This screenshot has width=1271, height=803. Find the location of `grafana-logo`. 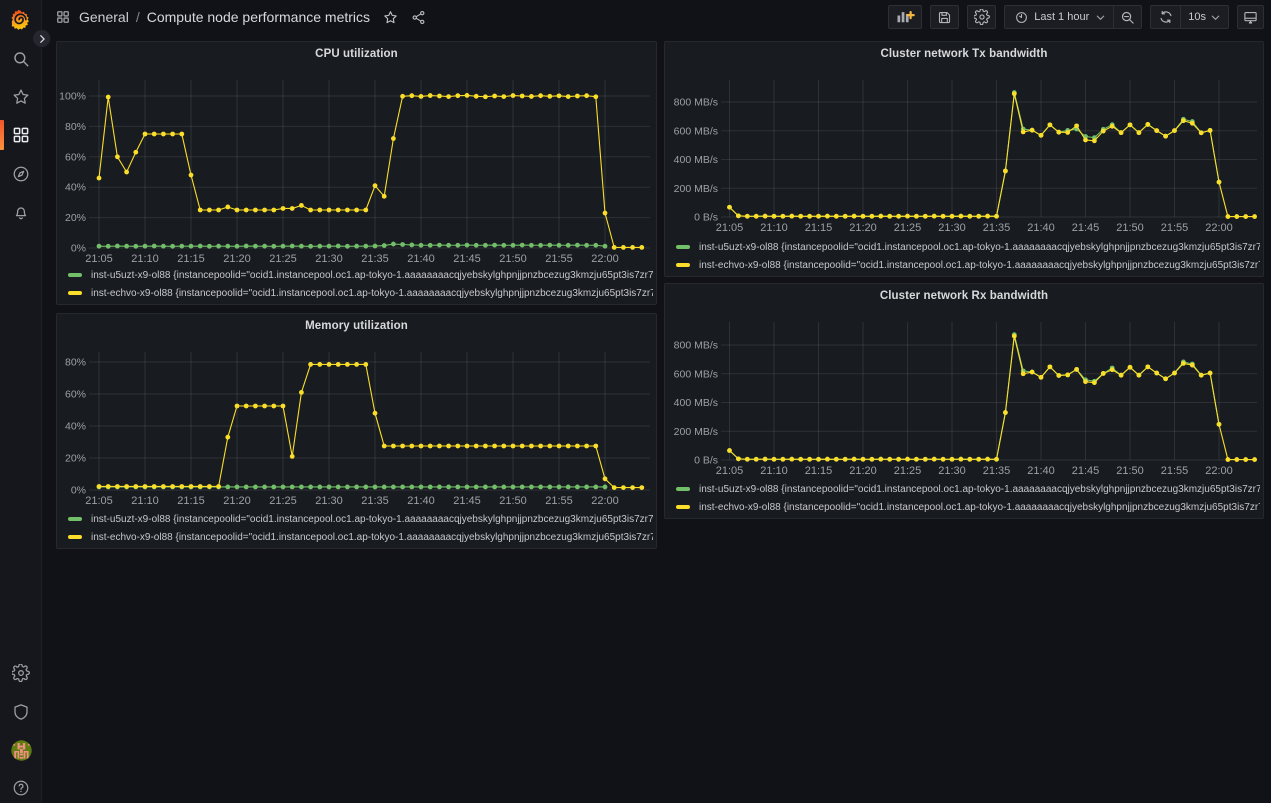

grafana-logo is located at coordinates (20, 19).